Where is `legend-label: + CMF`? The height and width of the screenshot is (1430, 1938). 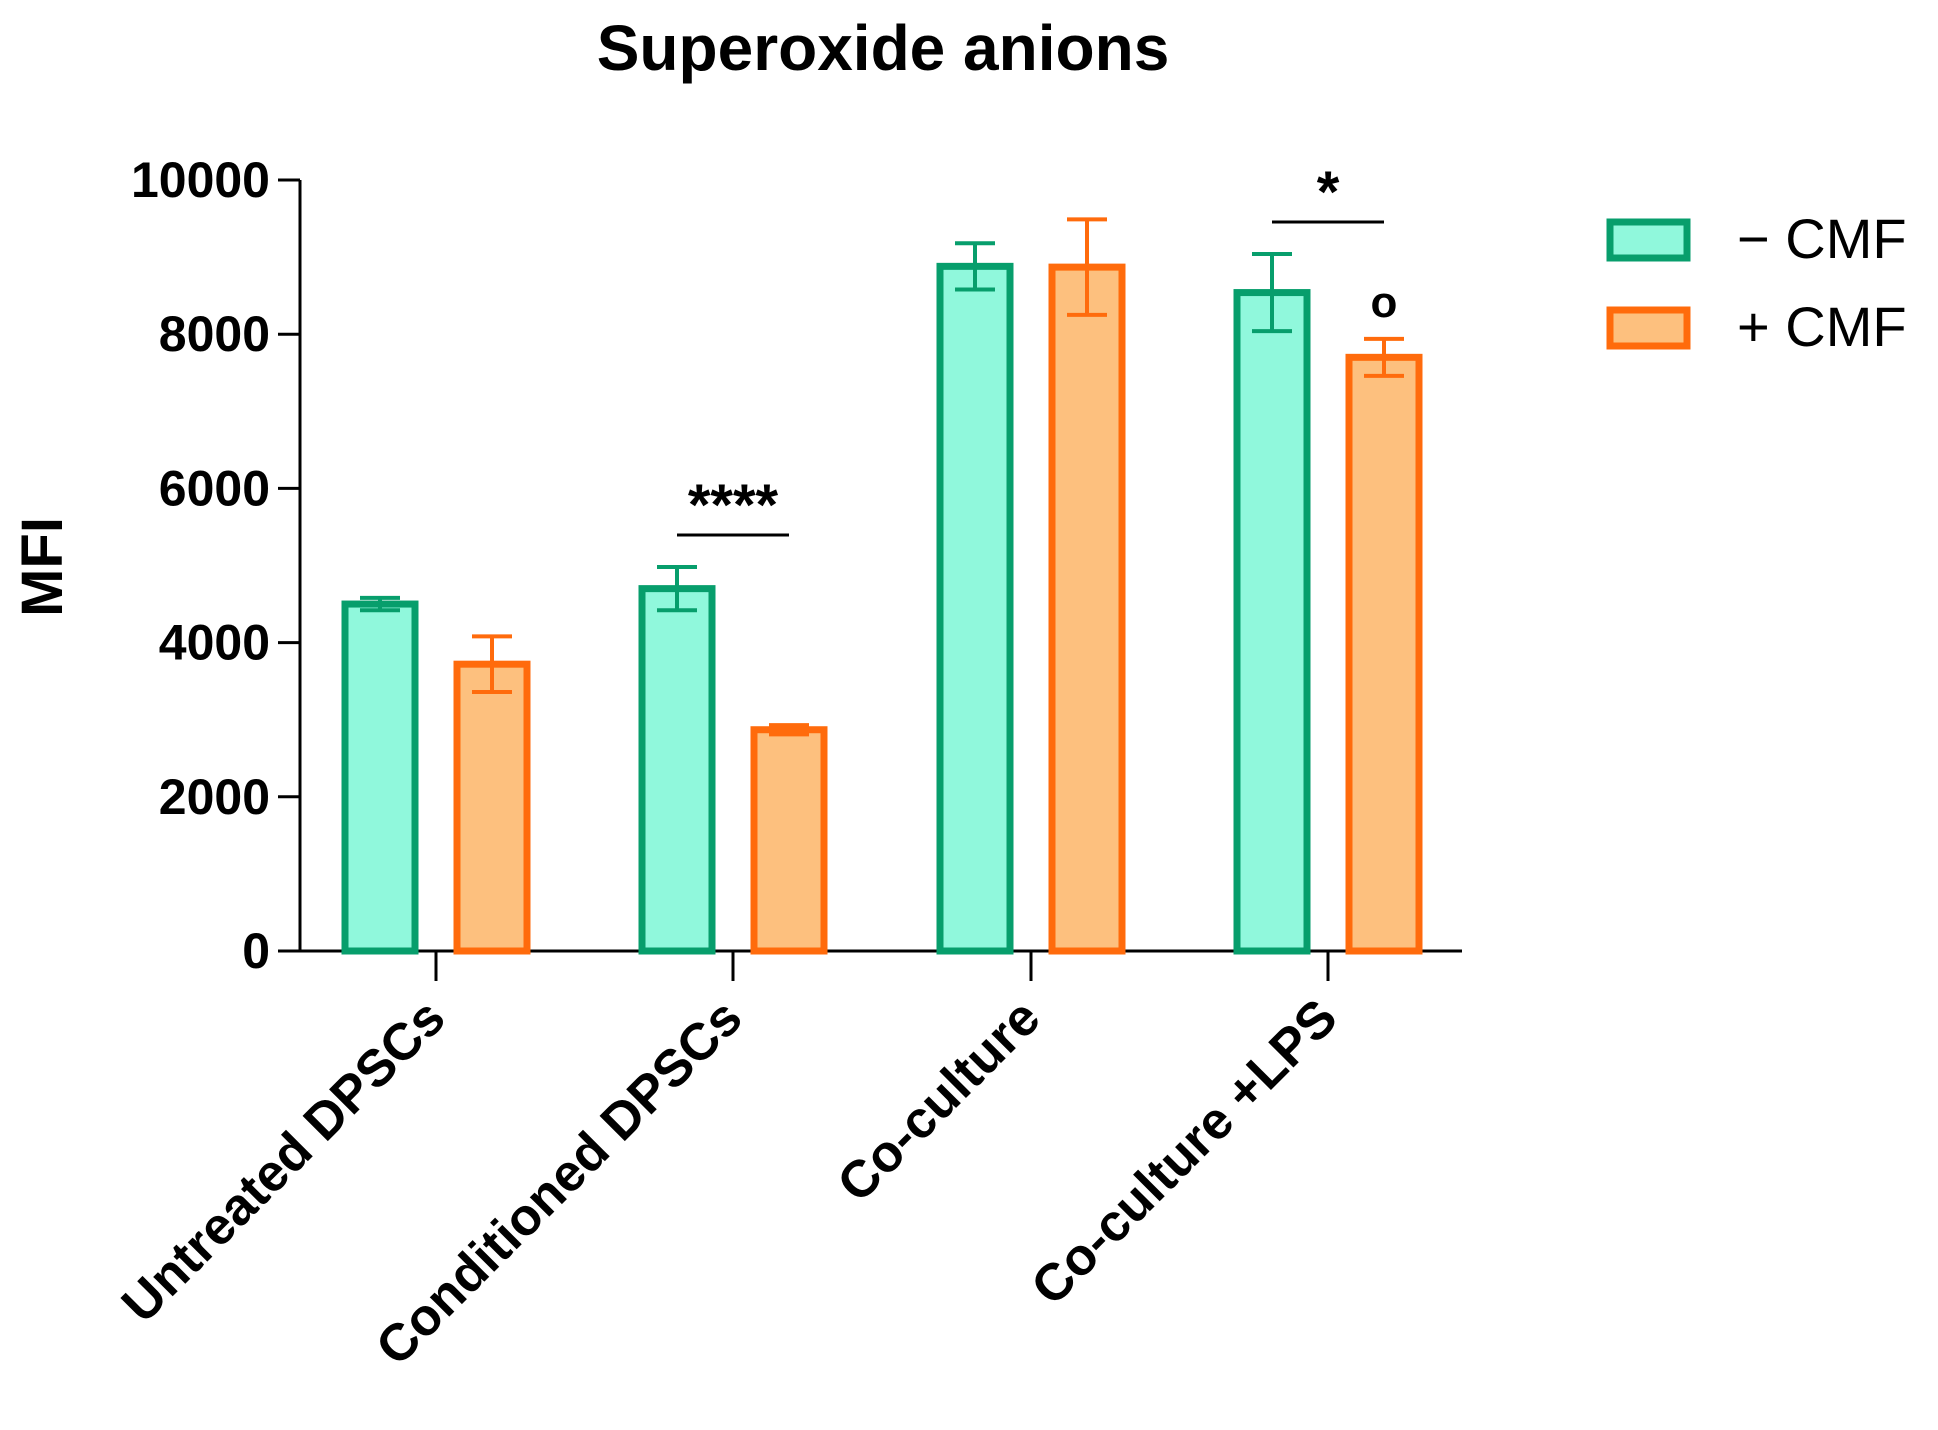 legend-label: + CMF is located at coordinates (1822, 326).